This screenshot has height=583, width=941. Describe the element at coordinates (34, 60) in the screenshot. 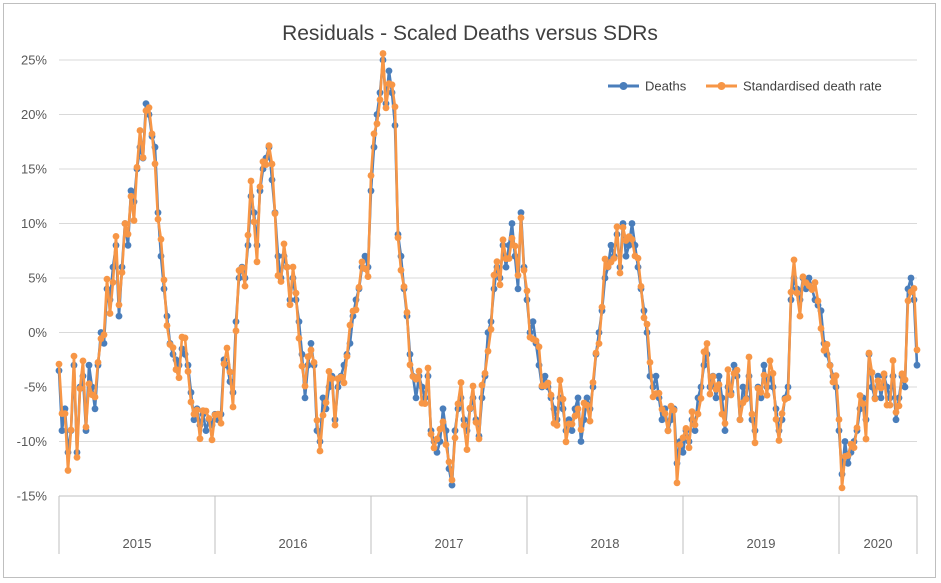

I see `y-tick-label: 25%` at that location.